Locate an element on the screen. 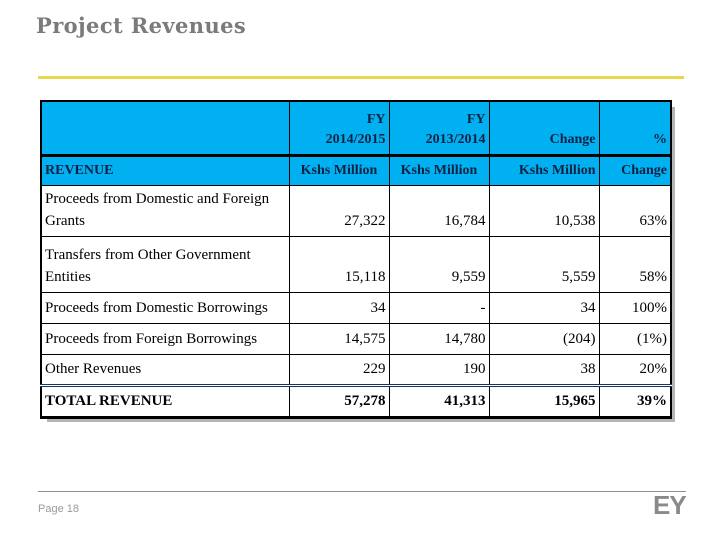 The height and width of the screenshot is (540, 720). header-cell-revenue: REVENUE is located at coordinates (165, 170).